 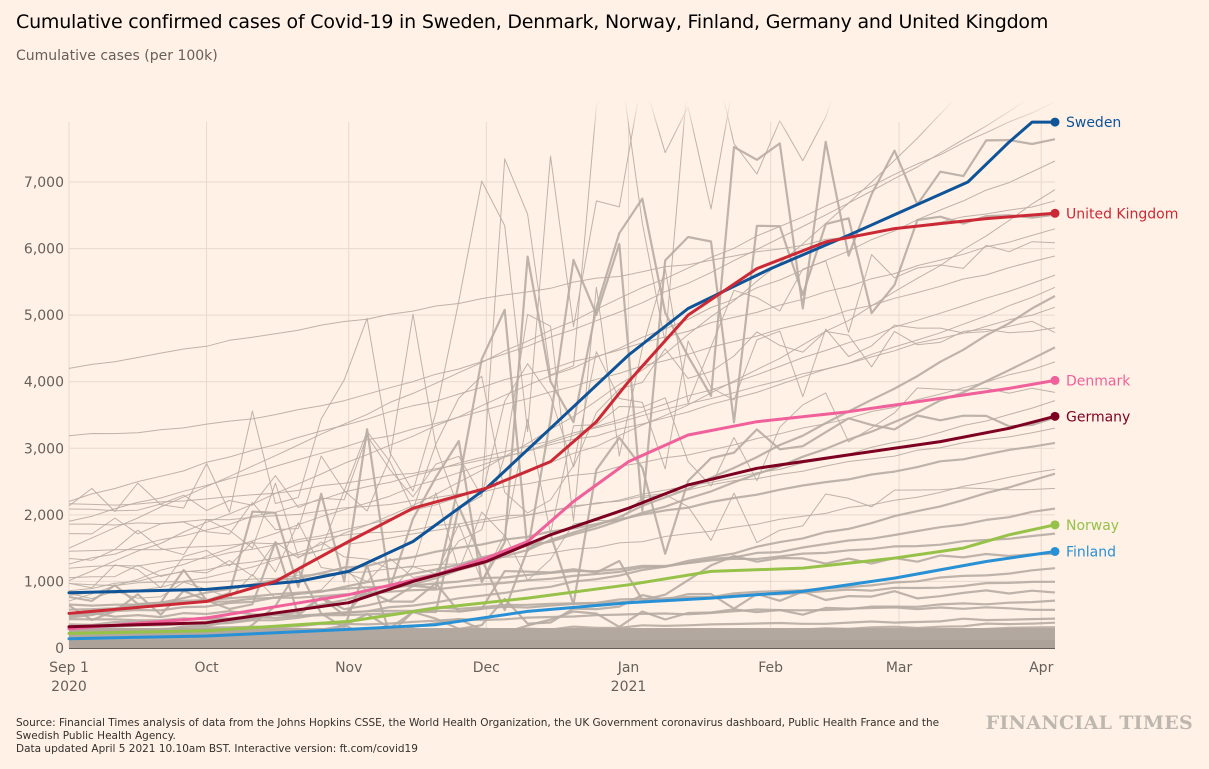 What do you see at coordinates (899, 668) in the screenshot?
I see `x-tick-label: Mar` at bounding box center [899, 668].